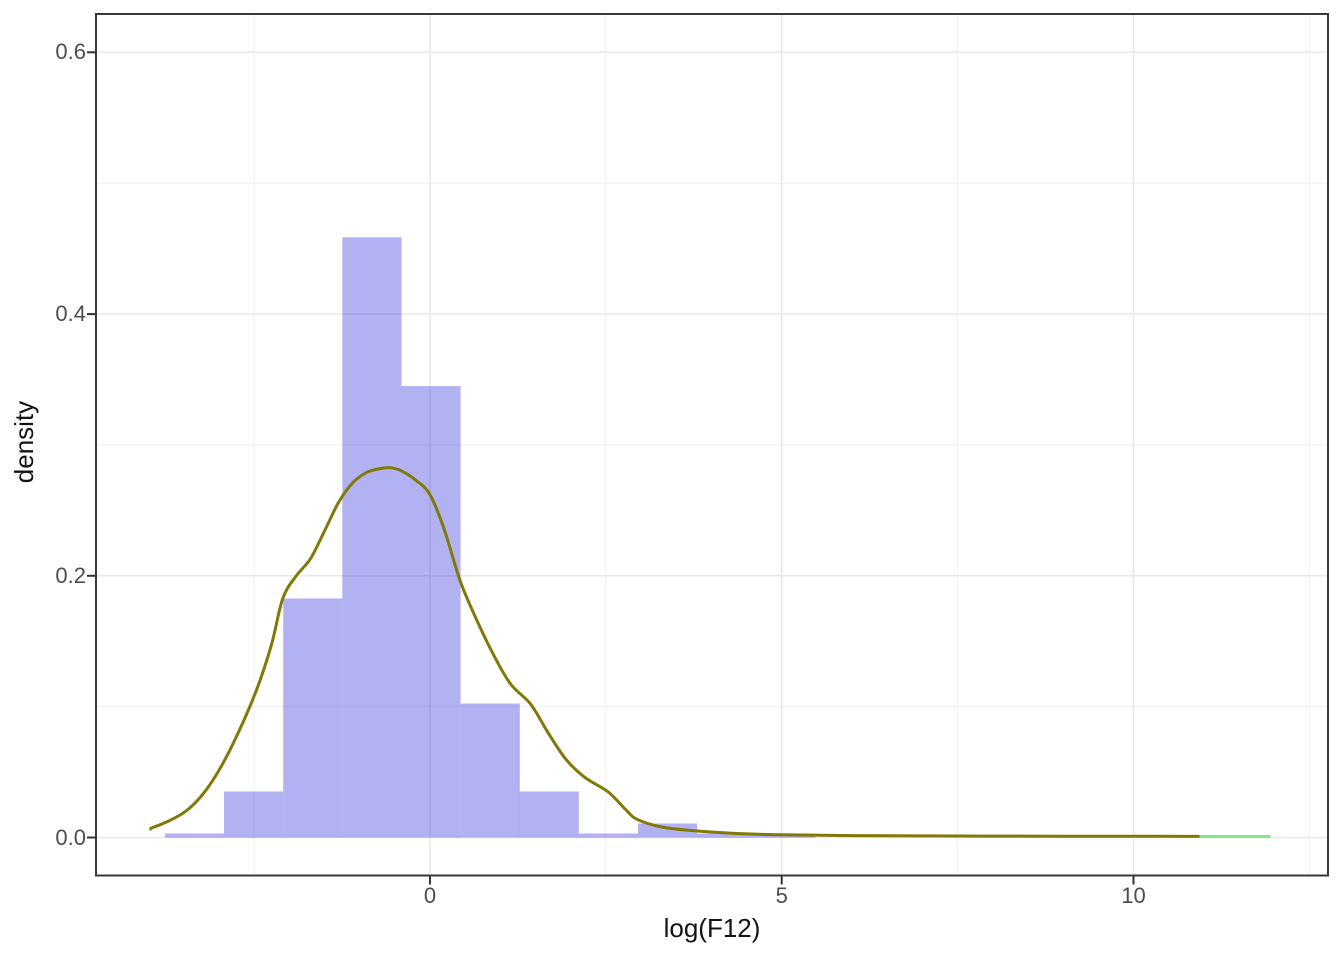  Describe the element at coordinates (781, 895) in the screenshot. I see `x-tick-label: 5` at that location.